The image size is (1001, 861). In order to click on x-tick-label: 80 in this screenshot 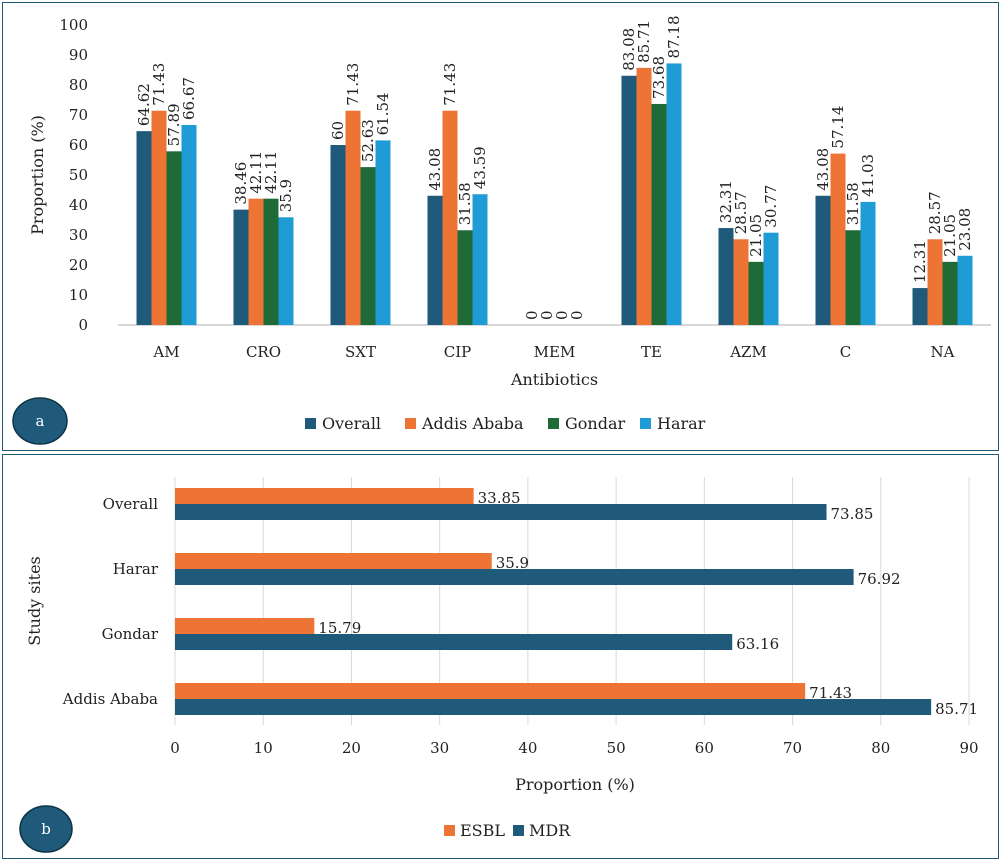, I will do `click(880, 748)`.